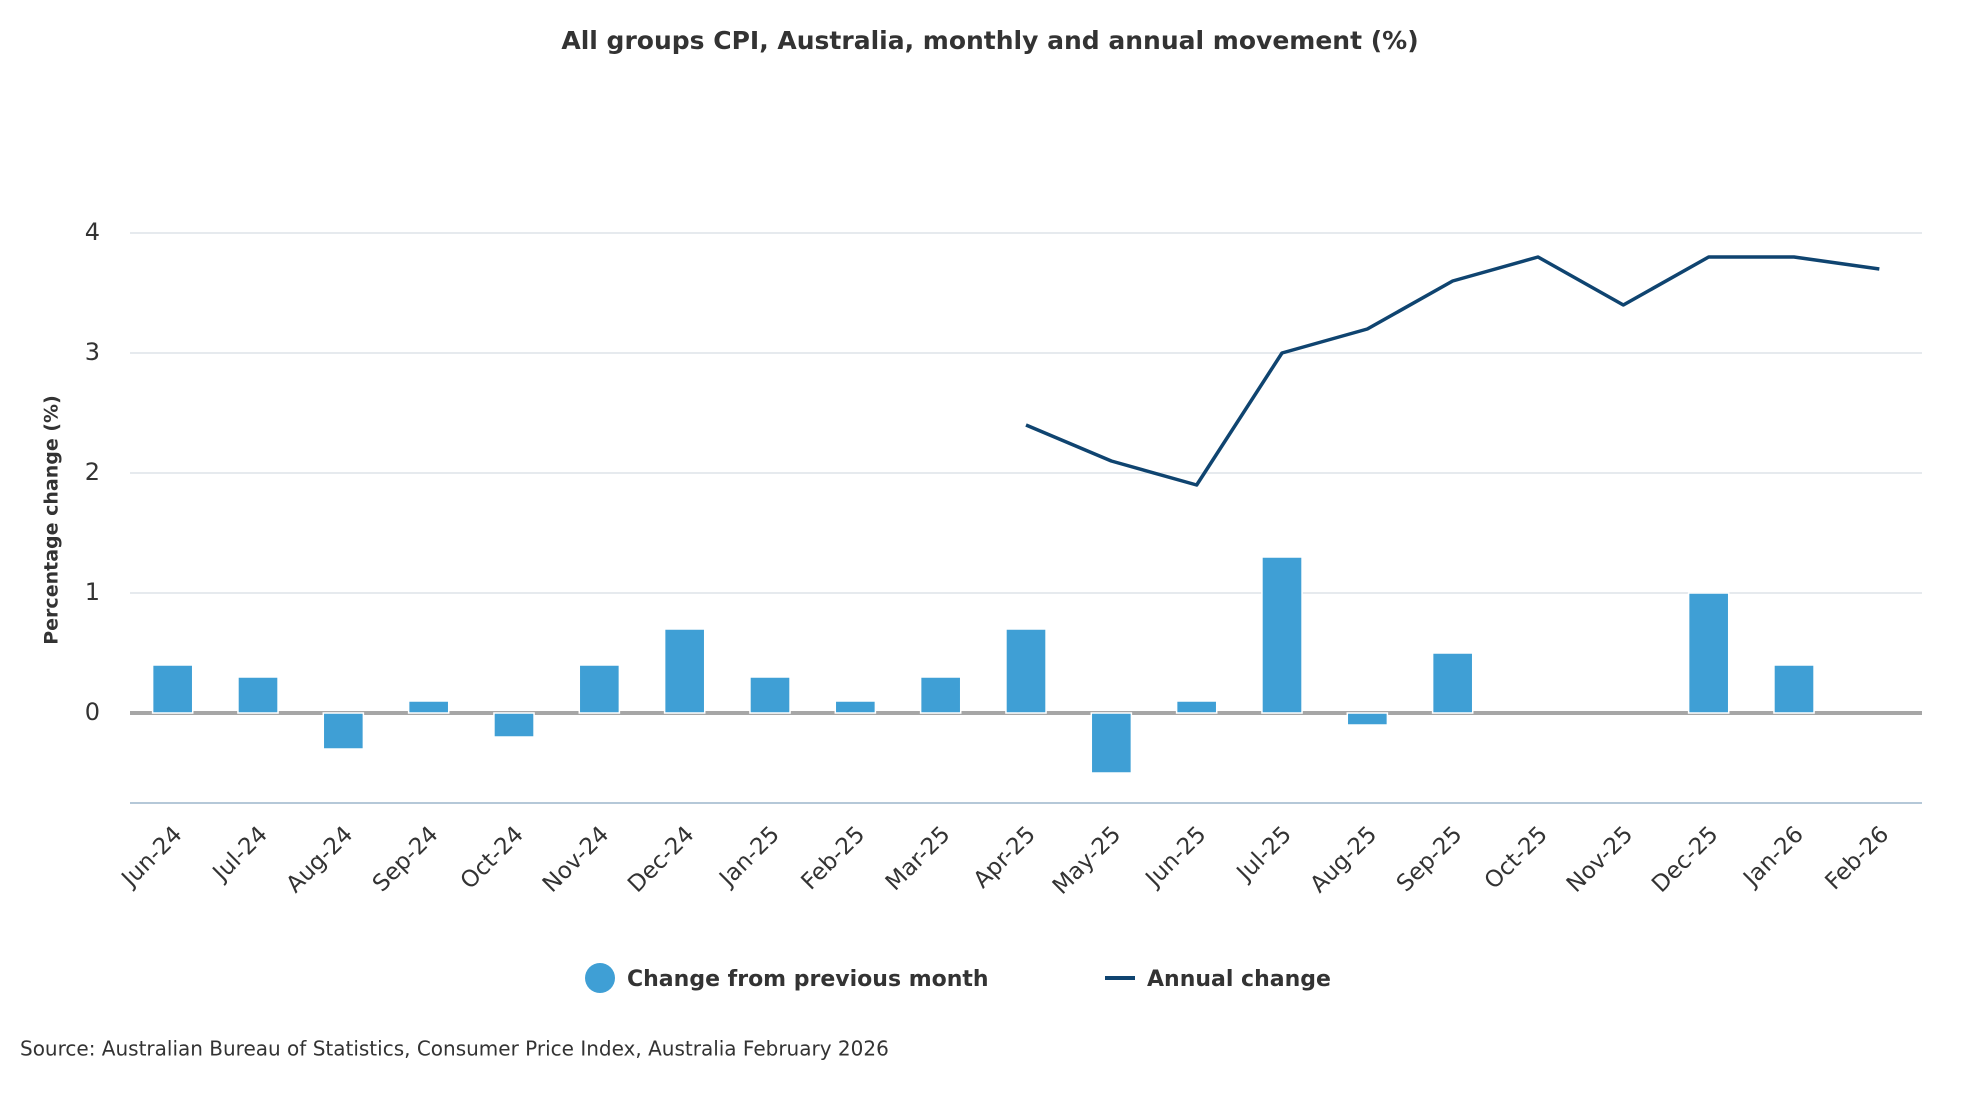 The image size is (1980, 1104). Describe the element at coordinates (1452, 371) in the screenshot. I see `line-series` at that location.